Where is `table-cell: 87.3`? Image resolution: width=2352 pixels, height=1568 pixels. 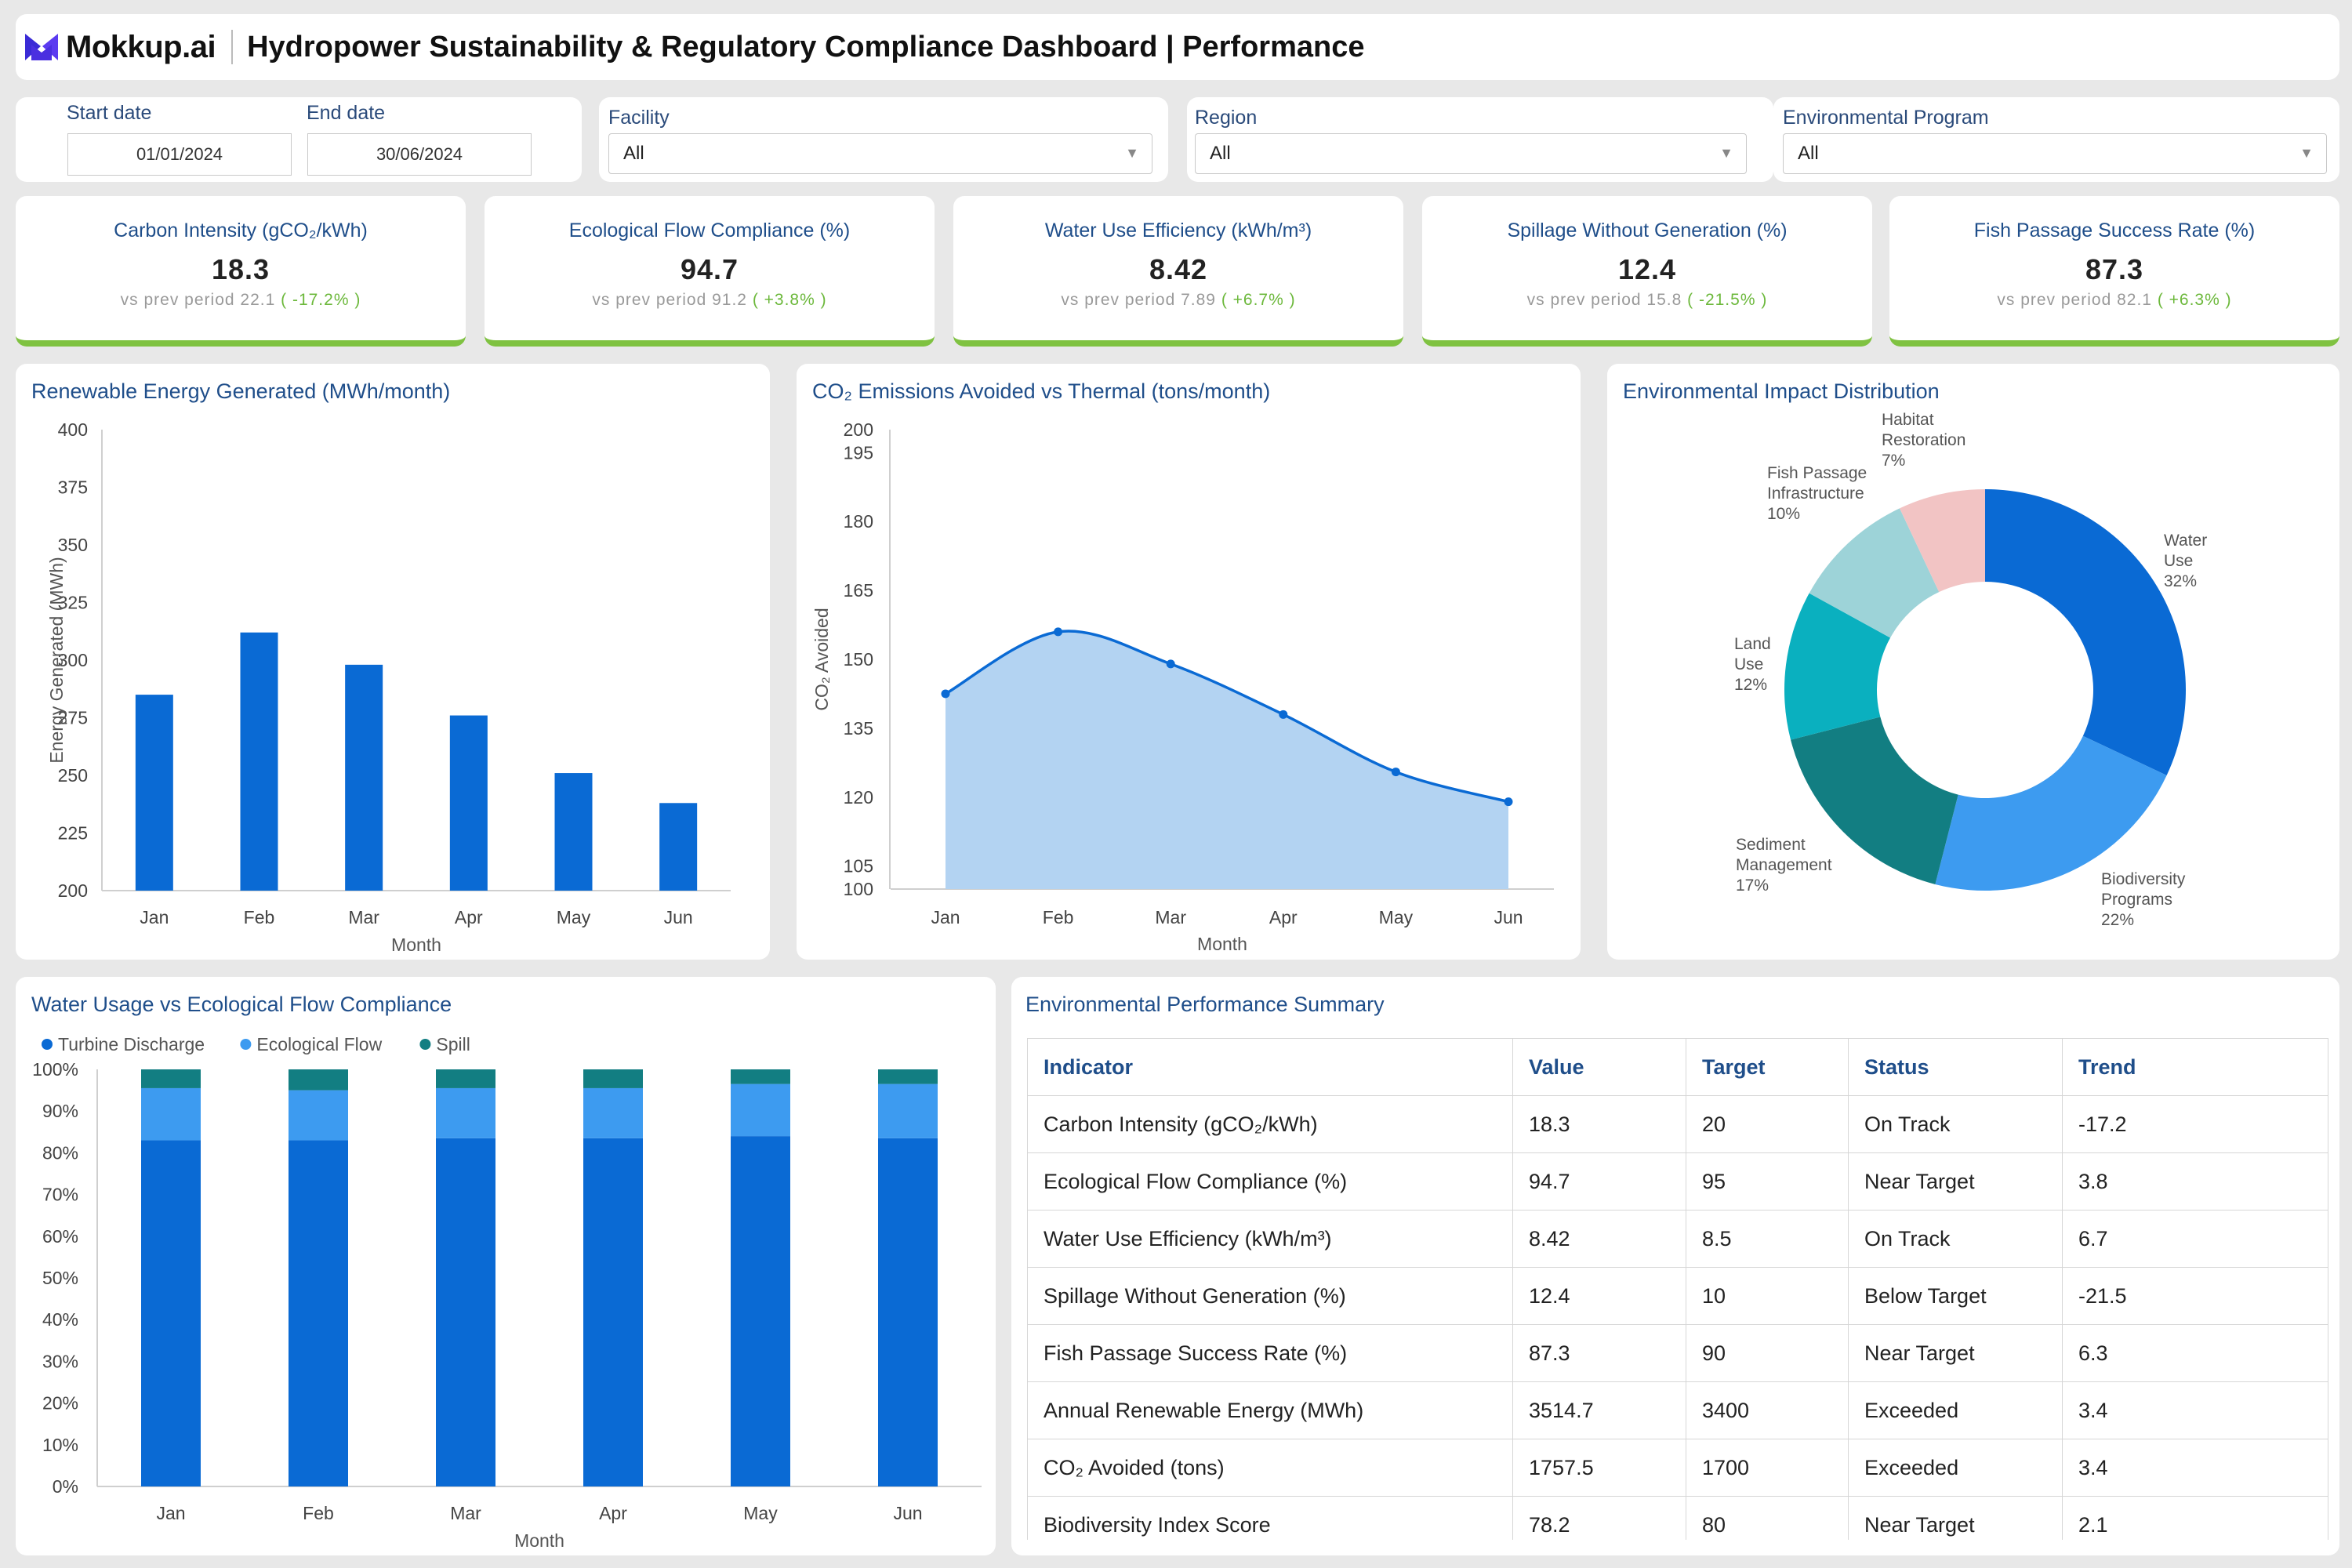
table-cell: 87.3 is located at coordinates (1599, 1353).